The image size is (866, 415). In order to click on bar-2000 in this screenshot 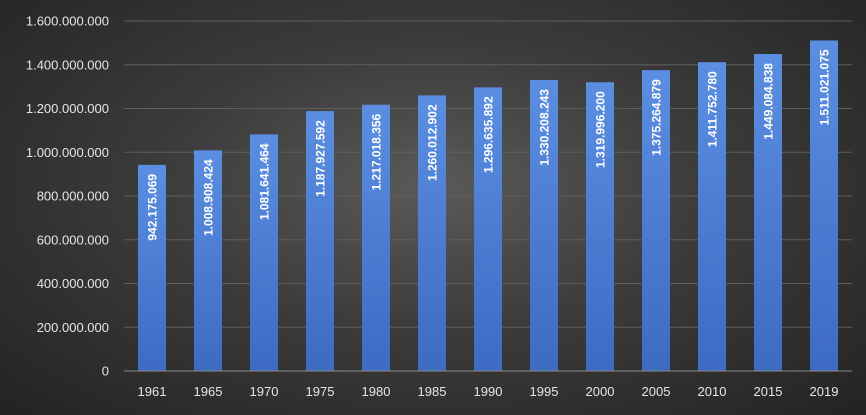, I will do `click(600, 227)`.